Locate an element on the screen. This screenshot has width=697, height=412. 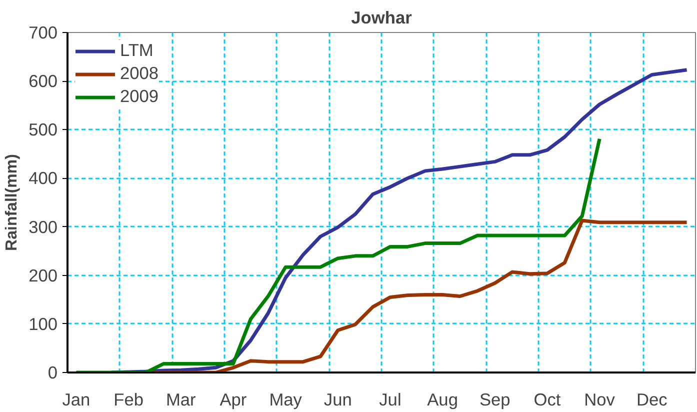
x-tick-label: Jul is located at coordinates (390, 400).